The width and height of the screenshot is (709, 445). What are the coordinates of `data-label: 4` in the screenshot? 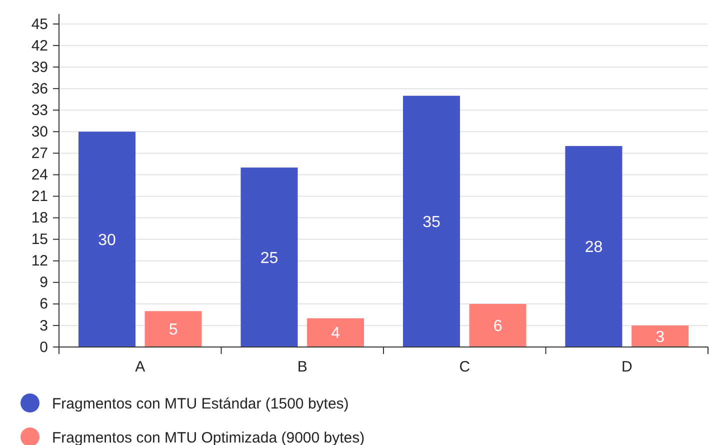 It's located at (335, 333).